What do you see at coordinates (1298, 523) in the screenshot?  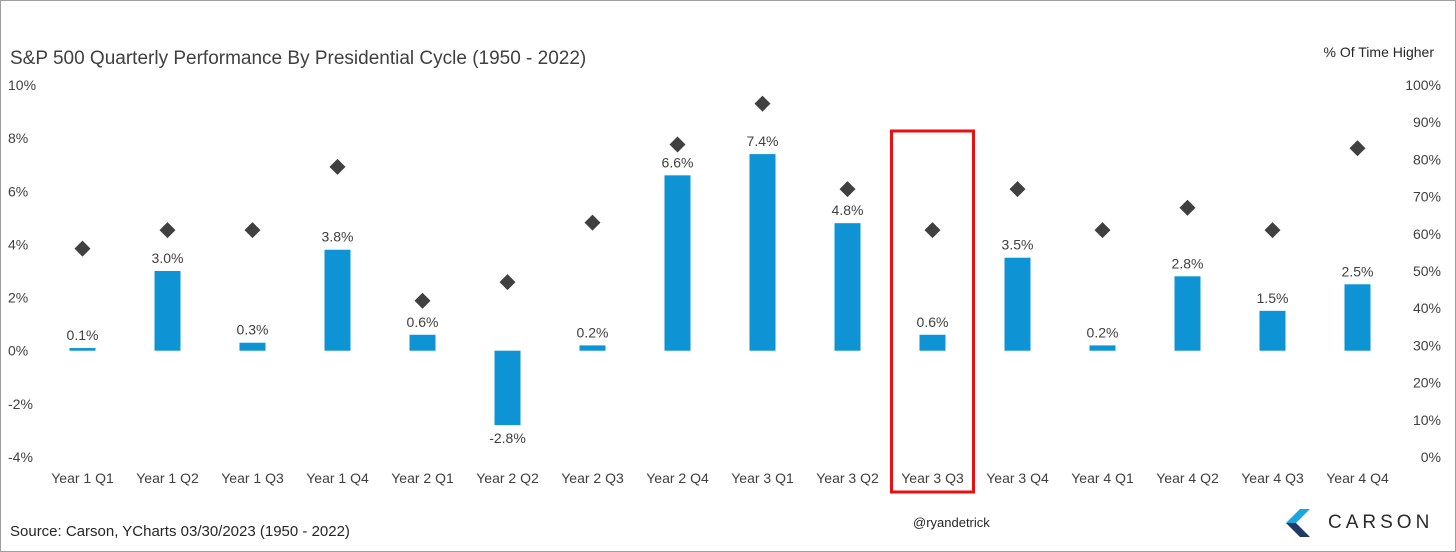 I see `carson-logo-icon` at bounding box center [1298, 523].